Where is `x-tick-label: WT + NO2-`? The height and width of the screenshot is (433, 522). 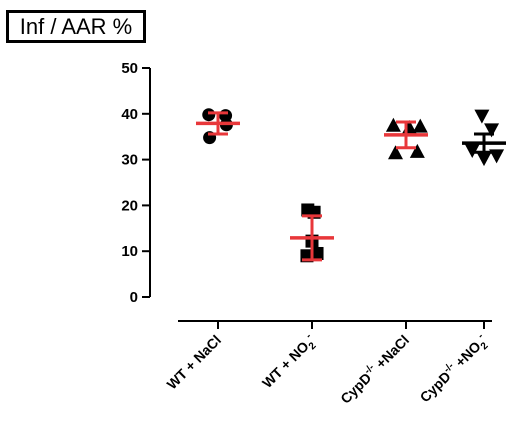
x-tick-label: WT + NO2- is located at coordinates (289, 362).